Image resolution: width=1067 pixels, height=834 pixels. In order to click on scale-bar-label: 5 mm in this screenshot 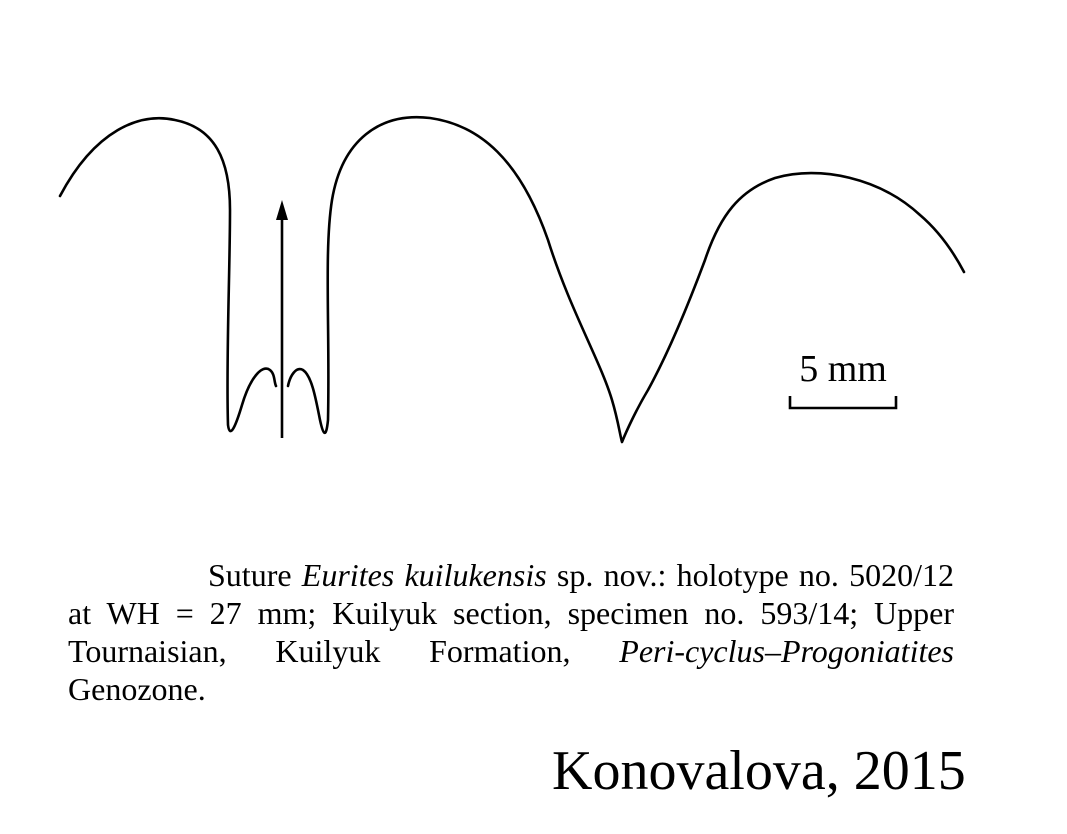, I will do `click(843, 369)`.